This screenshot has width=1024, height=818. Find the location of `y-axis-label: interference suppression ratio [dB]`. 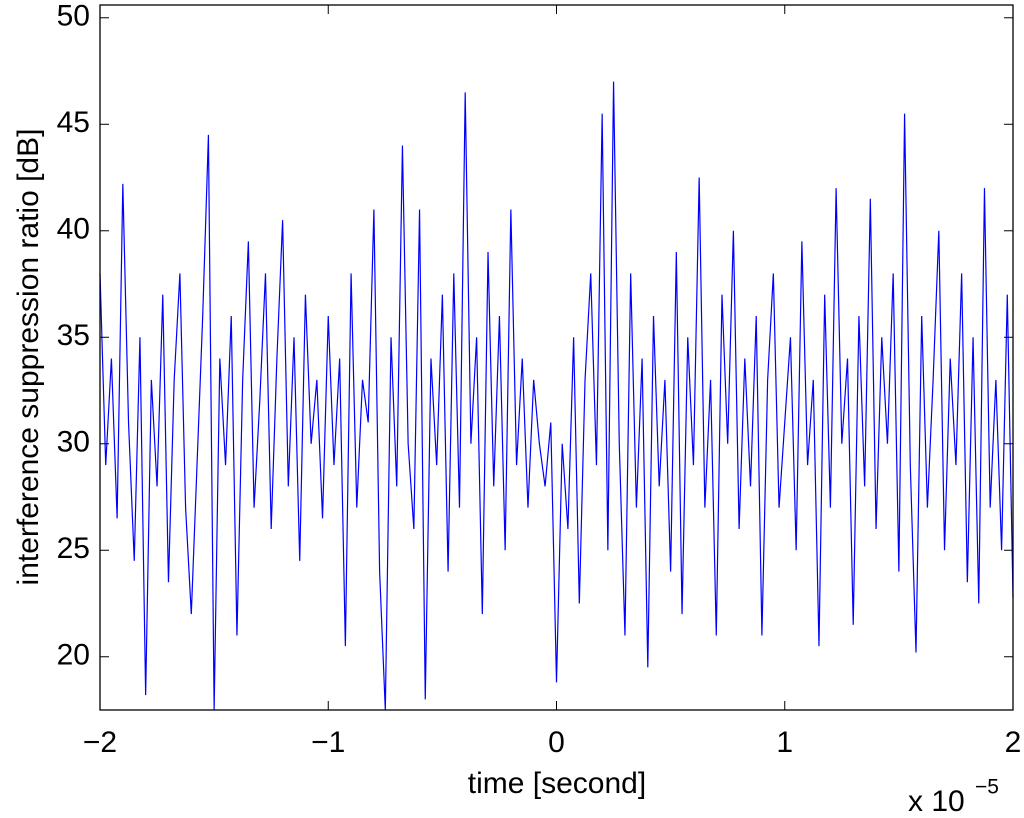

y-axis-label: interference suppression ratio [dB] is located at coordinates (28, 357).